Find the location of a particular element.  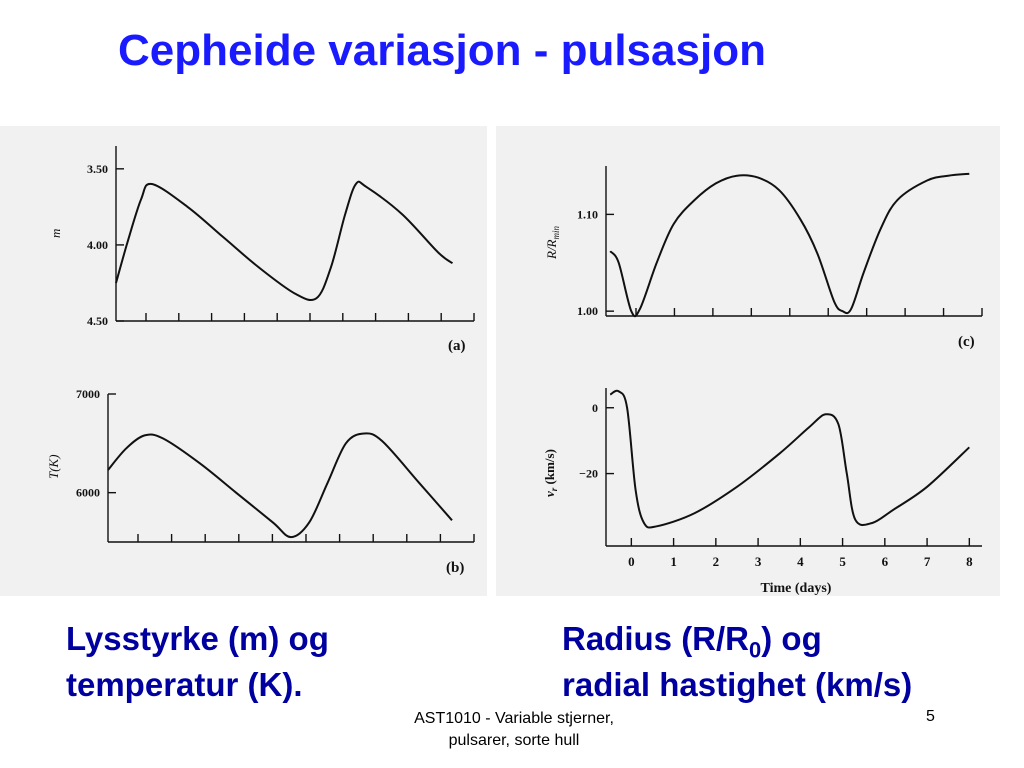

x-tick-label: 1 is located at coordinates (673, 561).